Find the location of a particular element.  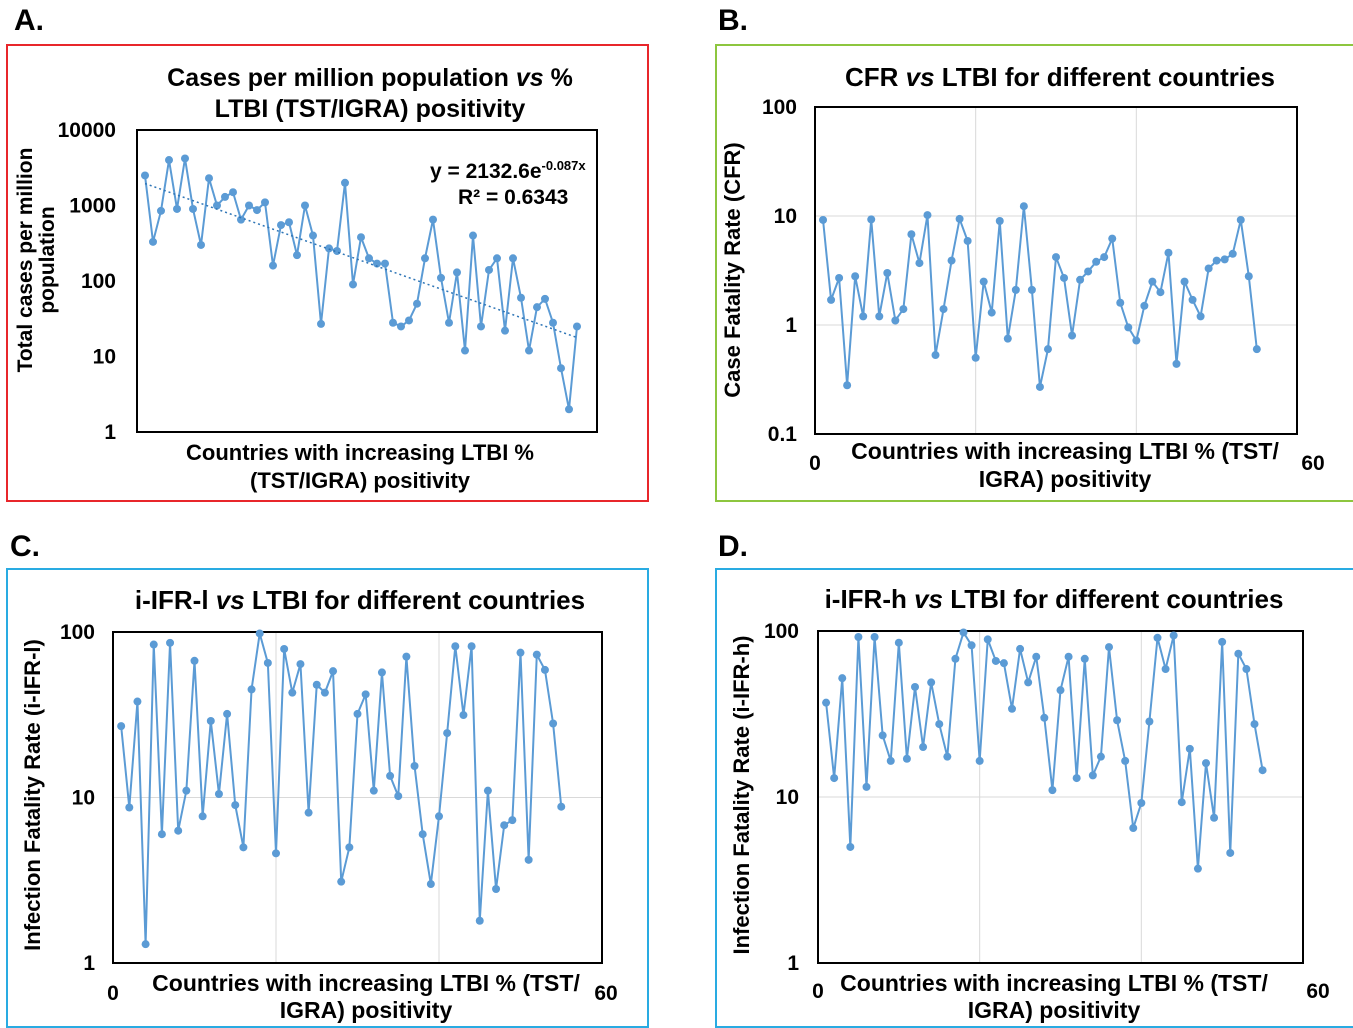

x-tick-label: 60 is located at coordinates (1317, 991).